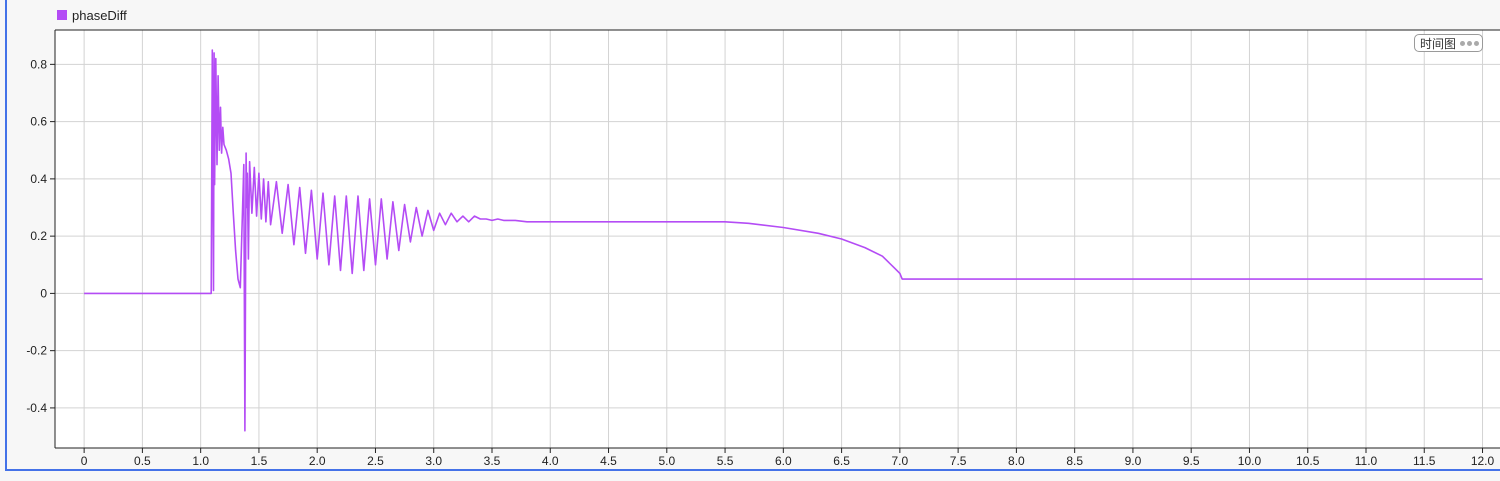 This screenshot has width=1500, height=481. What do you see at coordinates (550, 461) in the screenshot?
I see `x-tick-label: 4.0` at bounding box center [550, 461].